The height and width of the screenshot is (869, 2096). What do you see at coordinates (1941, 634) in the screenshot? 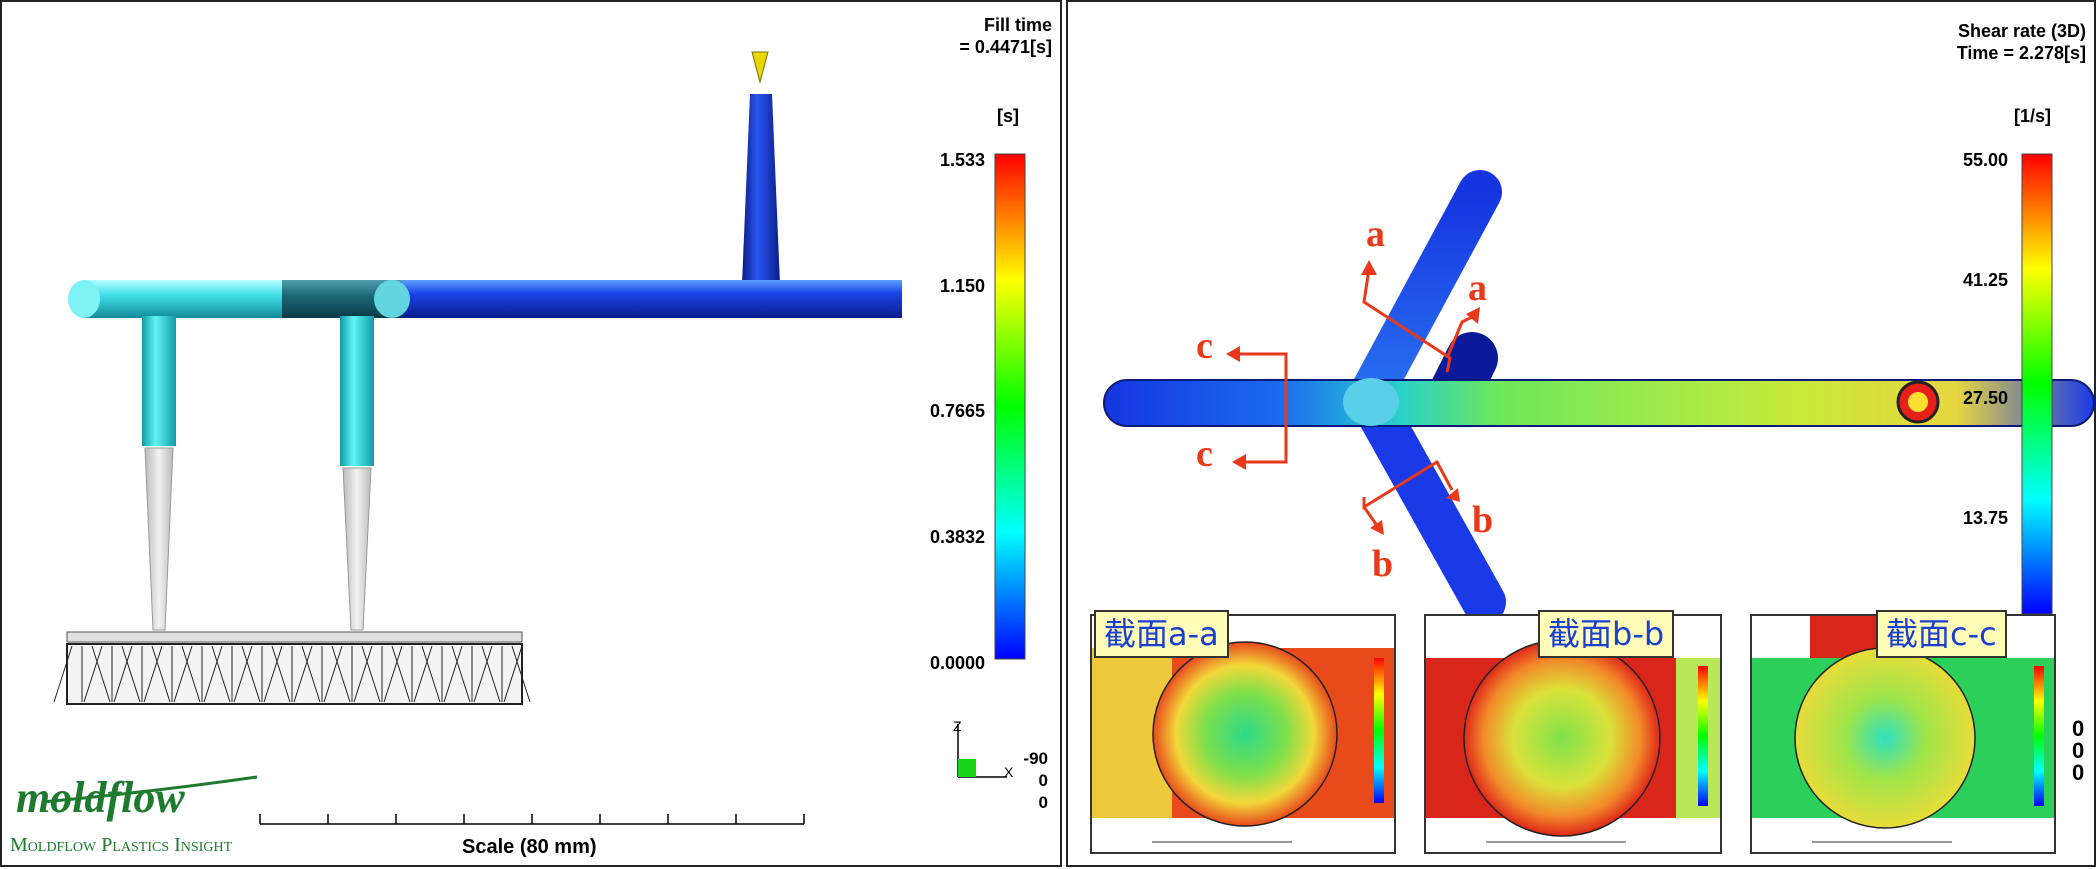
I see `section-label-c: 截面c-c` at bounding box center [1941, 634].